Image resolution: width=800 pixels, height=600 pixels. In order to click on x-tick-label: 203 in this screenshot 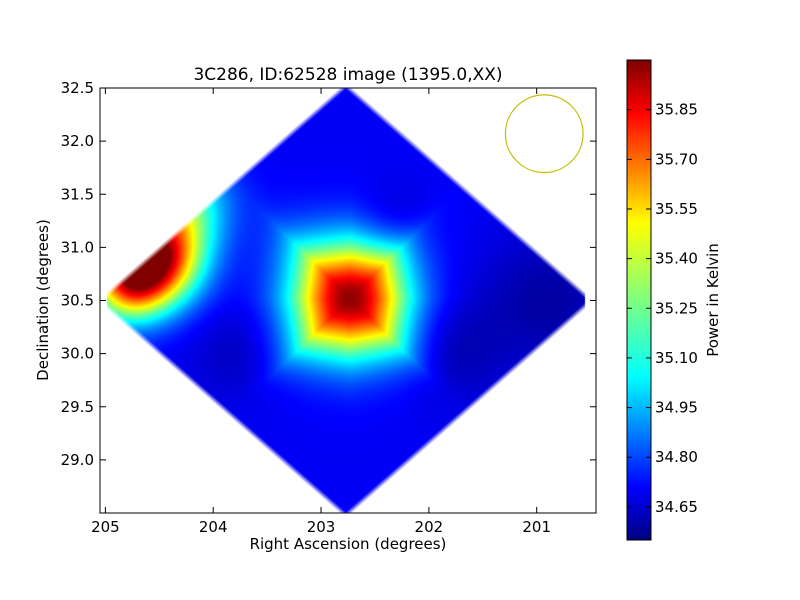, I will do `click(321, 527)`.